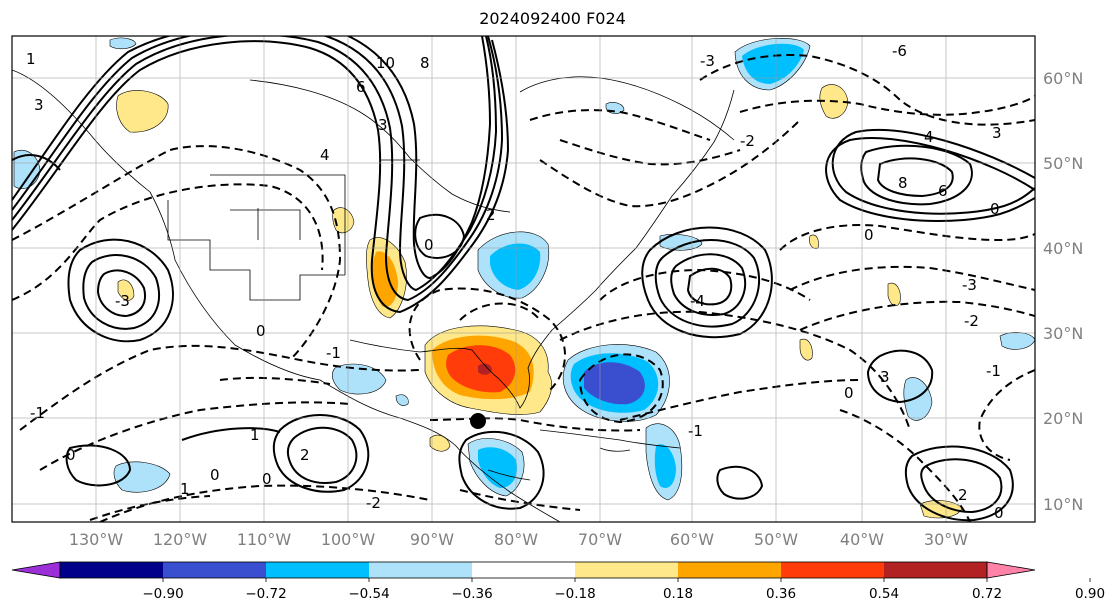 The image size is (1105, 615). I want to click on lon-label: 120°W, so click(180, 539).